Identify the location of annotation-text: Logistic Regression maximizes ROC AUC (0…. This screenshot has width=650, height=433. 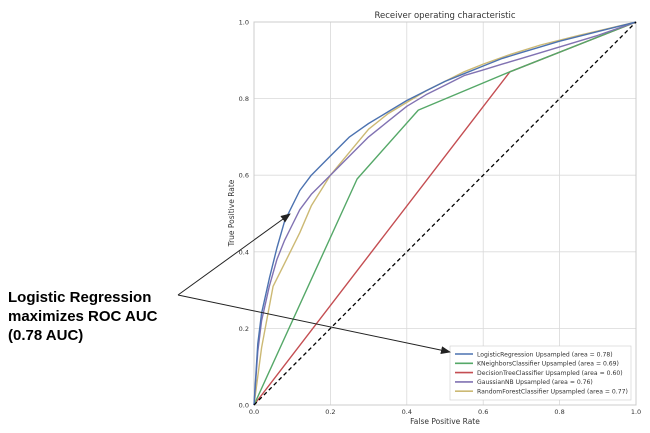
(95, 316).